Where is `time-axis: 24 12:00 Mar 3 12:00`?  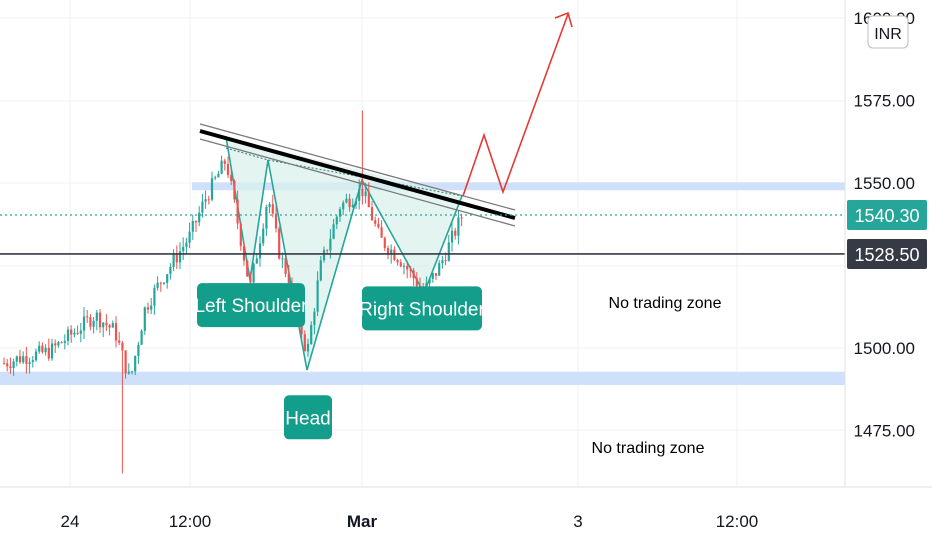
time-axis: 24 12:00 Mar 3 12:00 is located at coordinates (466, 518).